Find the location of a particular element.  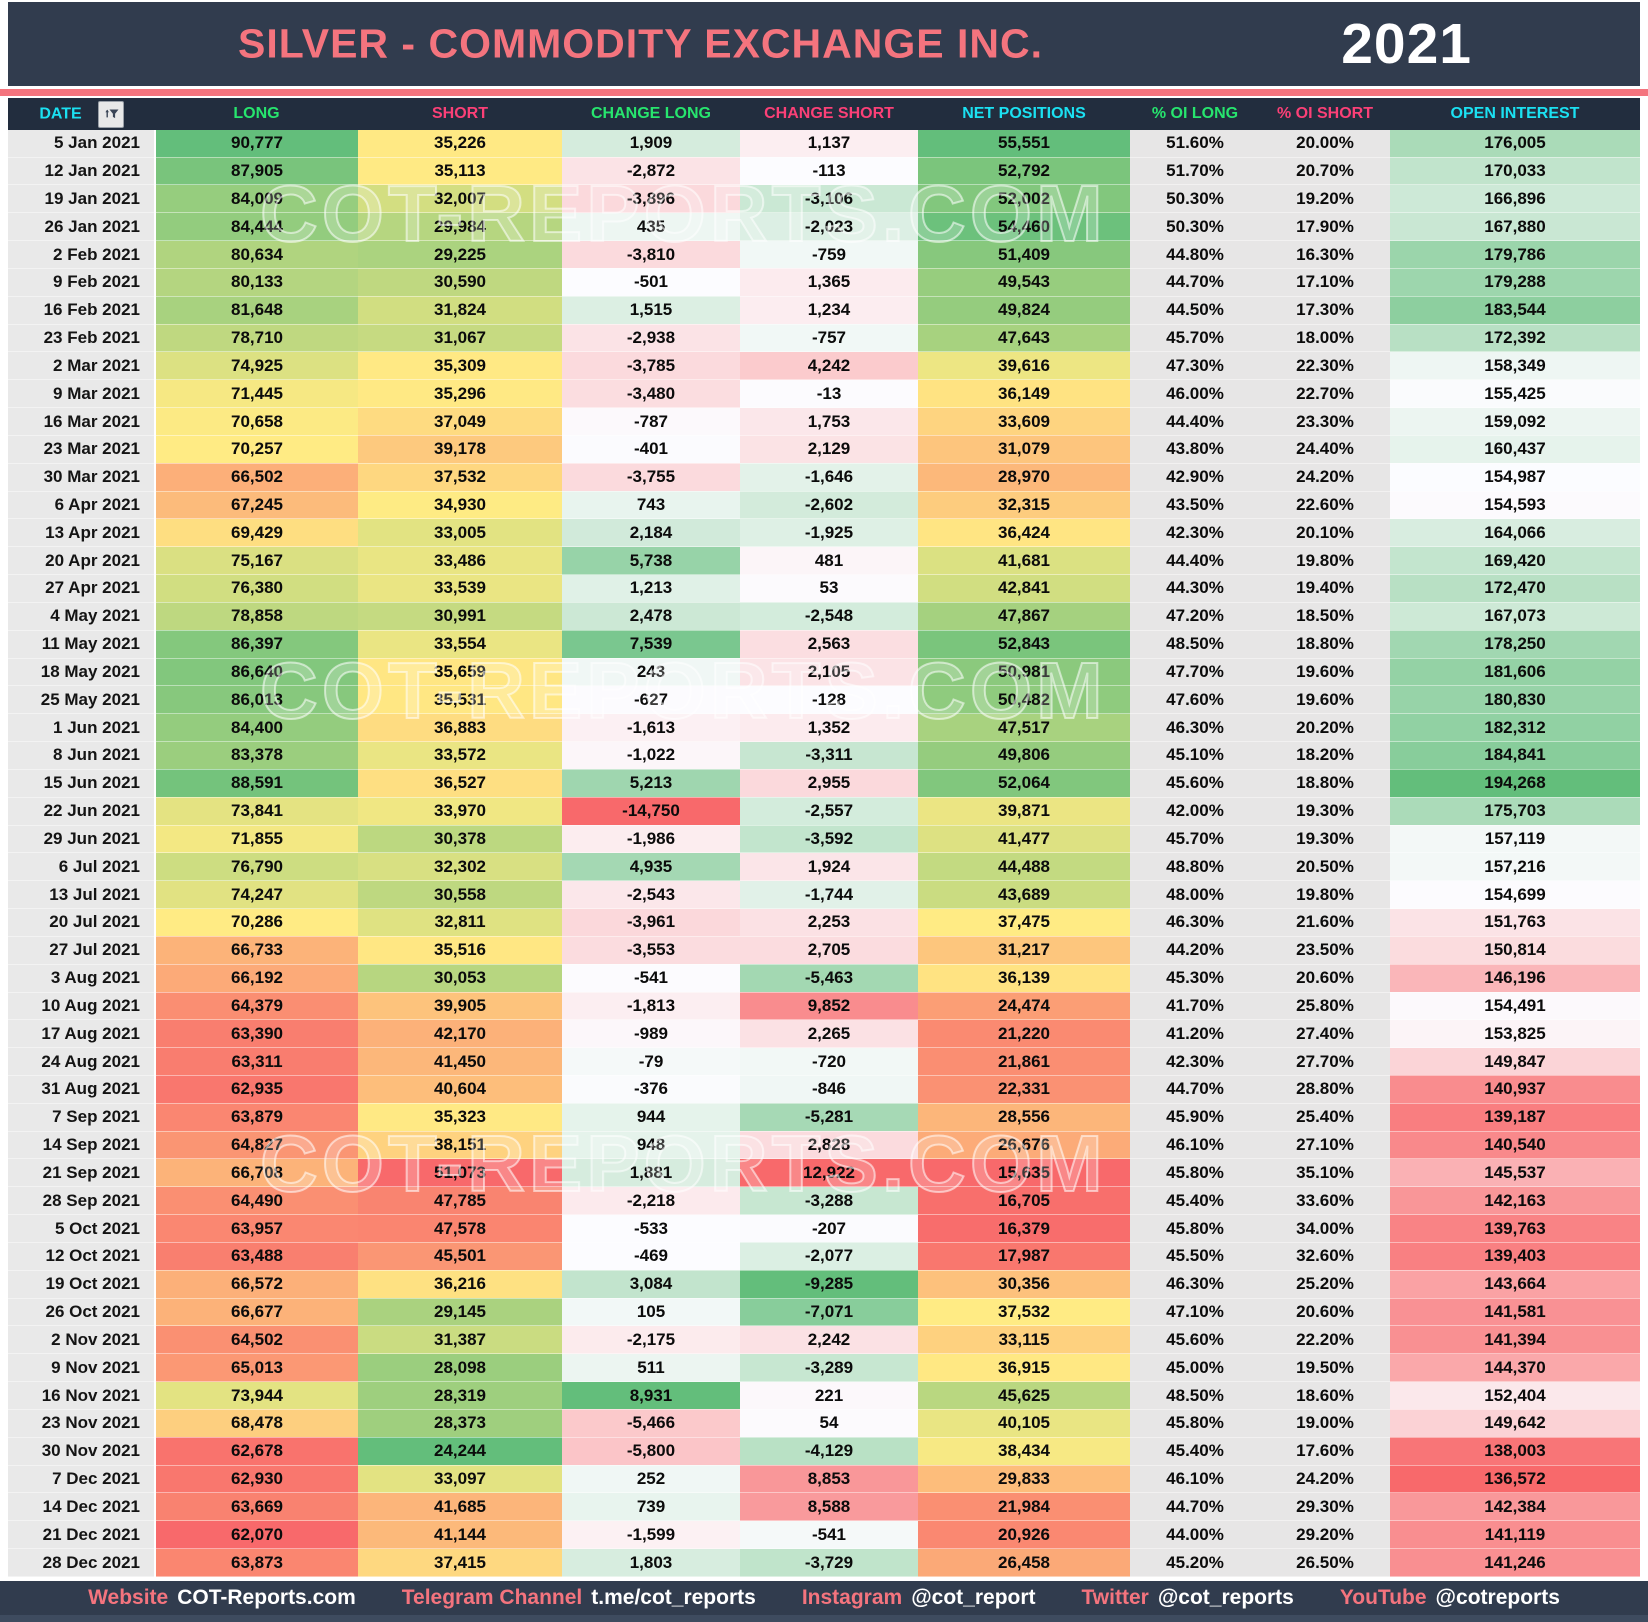

cell-net_positions: 39,616 is located at coordinates (1024, 366).